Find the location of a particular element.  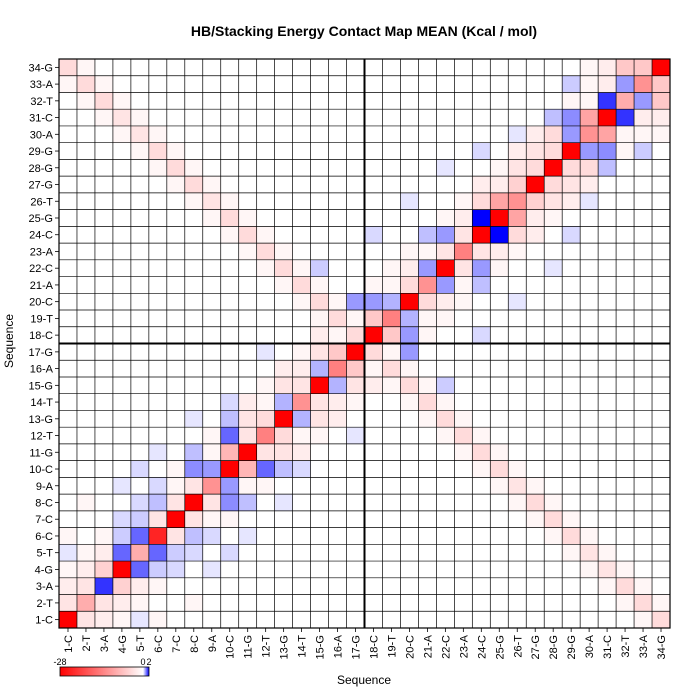

y-tick-label: 5-T is located at coordinates (45, 554).